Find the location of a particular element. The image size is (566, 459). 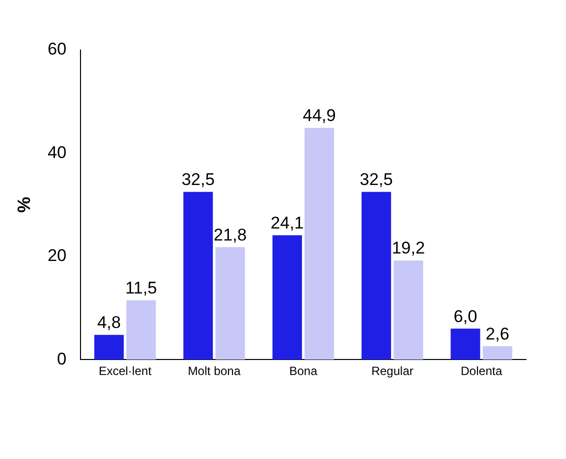

y-tick-label: 60 is located at coordinates (57, 49).